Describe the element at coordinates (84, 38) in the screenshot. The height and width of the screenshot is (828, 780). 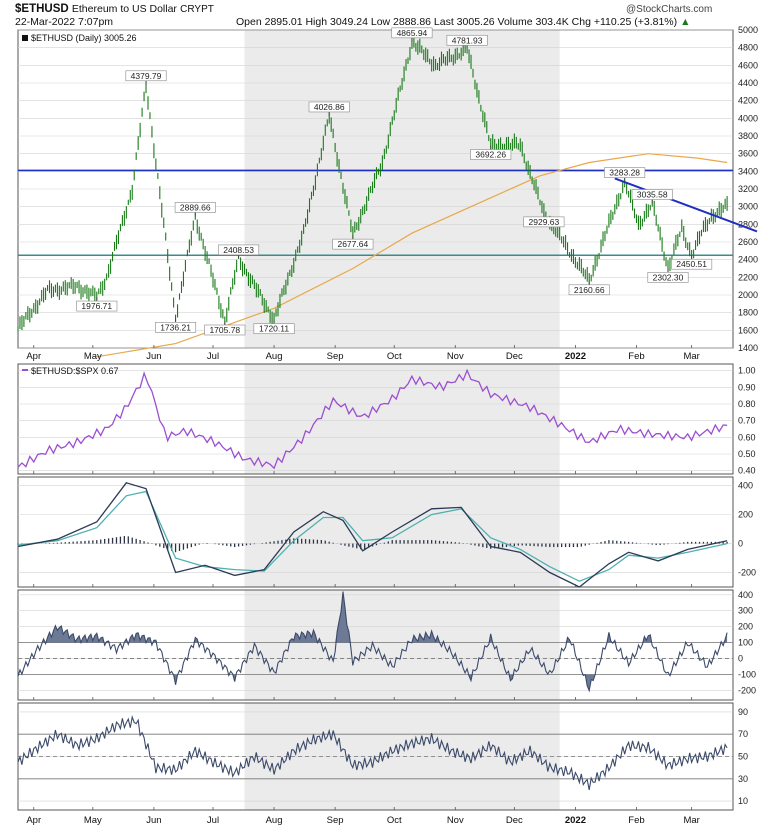
I see `price-legend: $ETHUSD (Daily) 3005.26` at that location.